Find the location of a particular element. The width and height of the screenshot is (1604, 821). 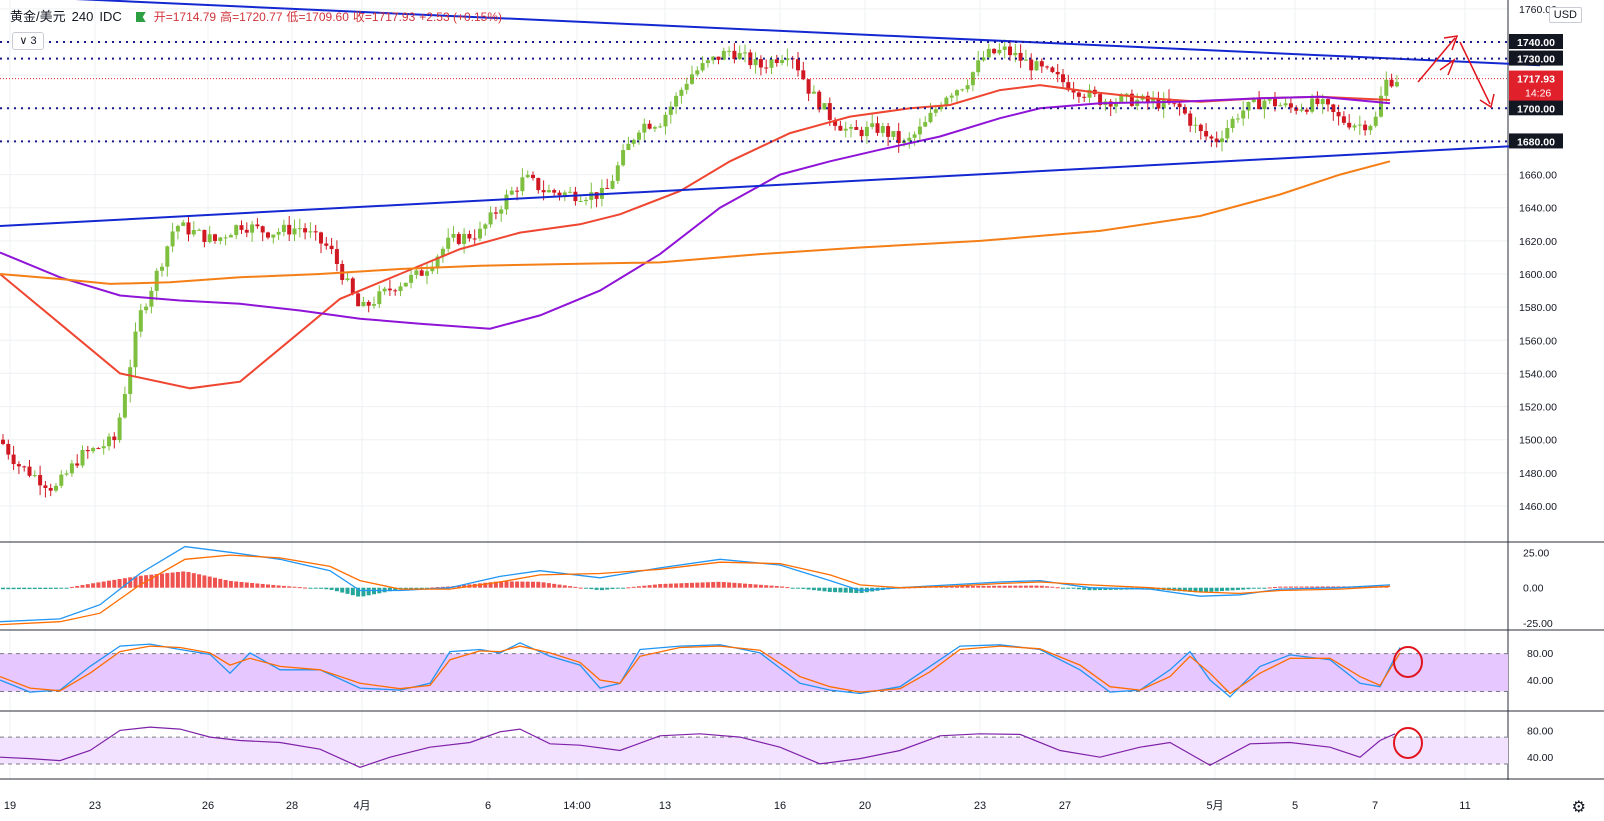

macd-line-fast is located at coordinates (695, 584).